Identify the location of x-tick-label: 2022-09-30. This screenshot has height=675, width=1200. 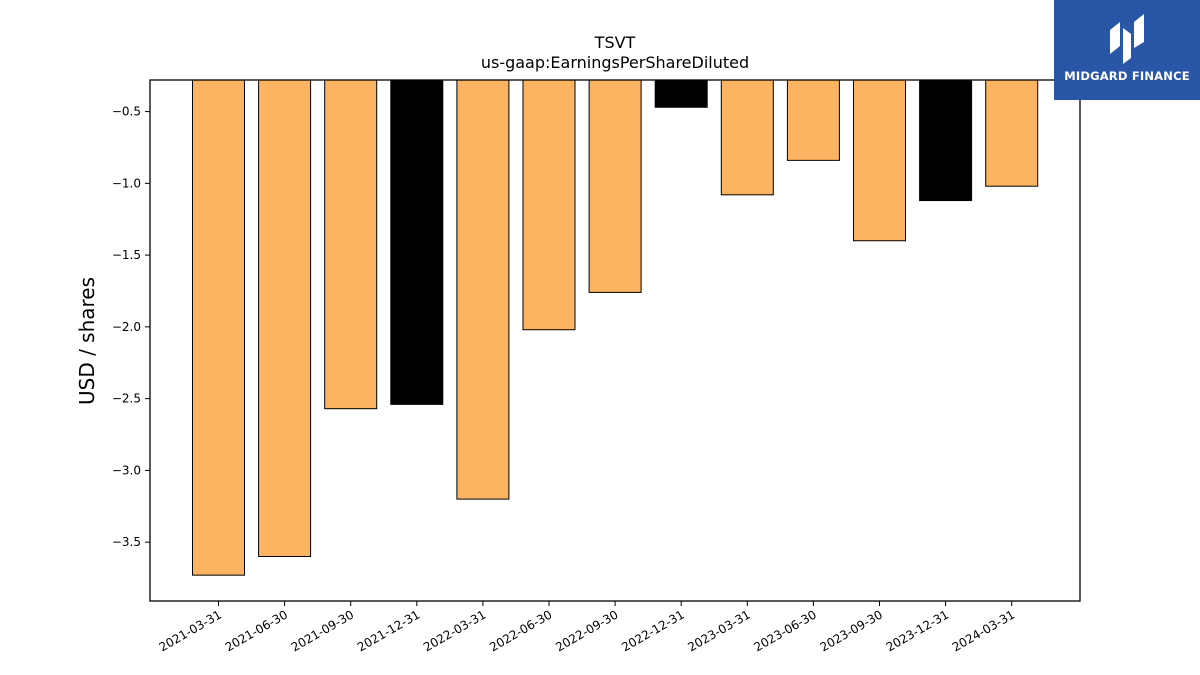
(586, 630).